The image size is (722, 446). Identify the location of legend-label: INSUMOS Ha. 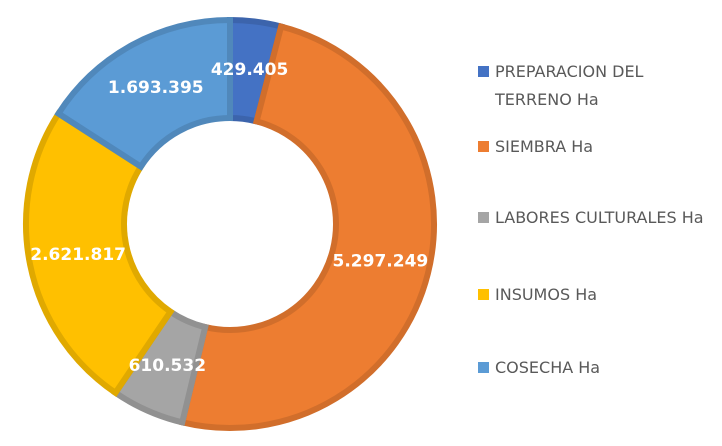
(546, 294).